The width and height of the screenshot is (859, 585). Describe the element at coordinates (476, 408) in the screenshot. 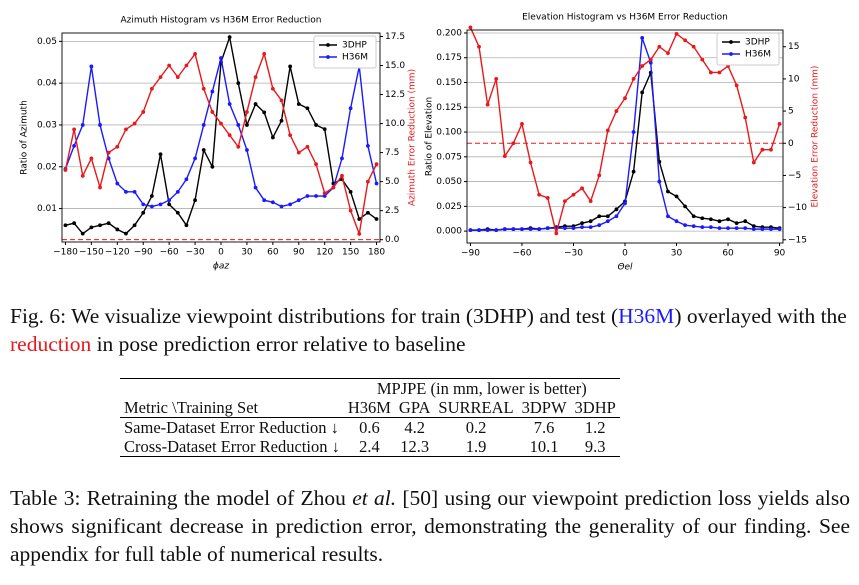

I see `header-cell: SURREAL` at that location.